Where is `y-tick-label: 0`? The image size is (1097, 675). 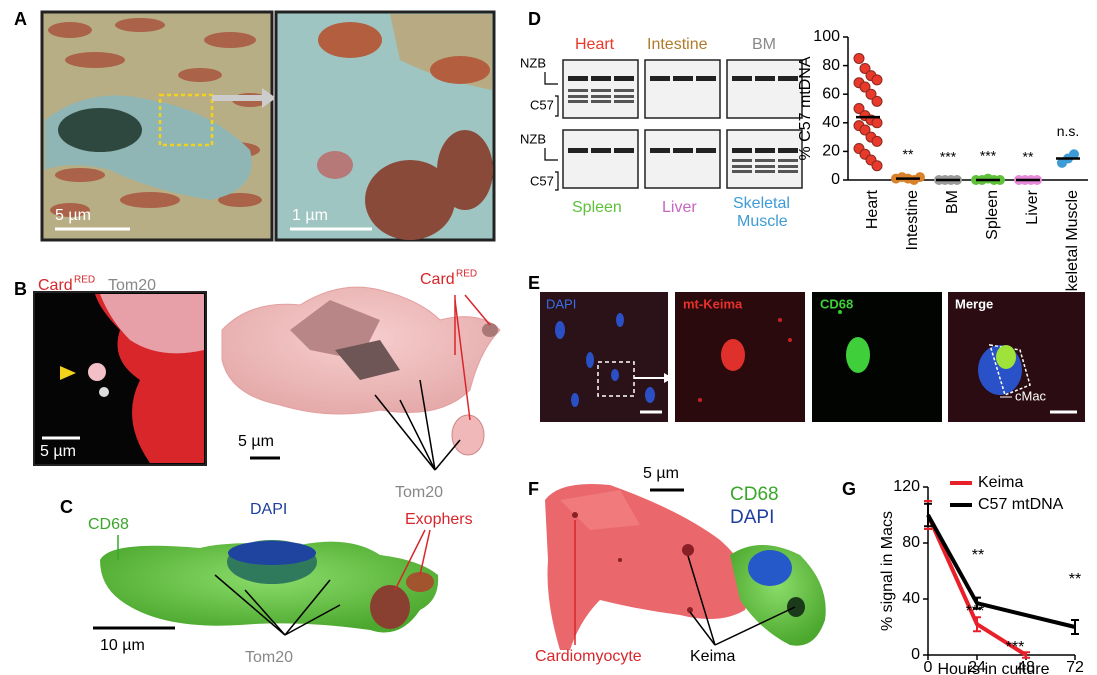
y-tick-label: 0 is located at coordinates (915, 654).